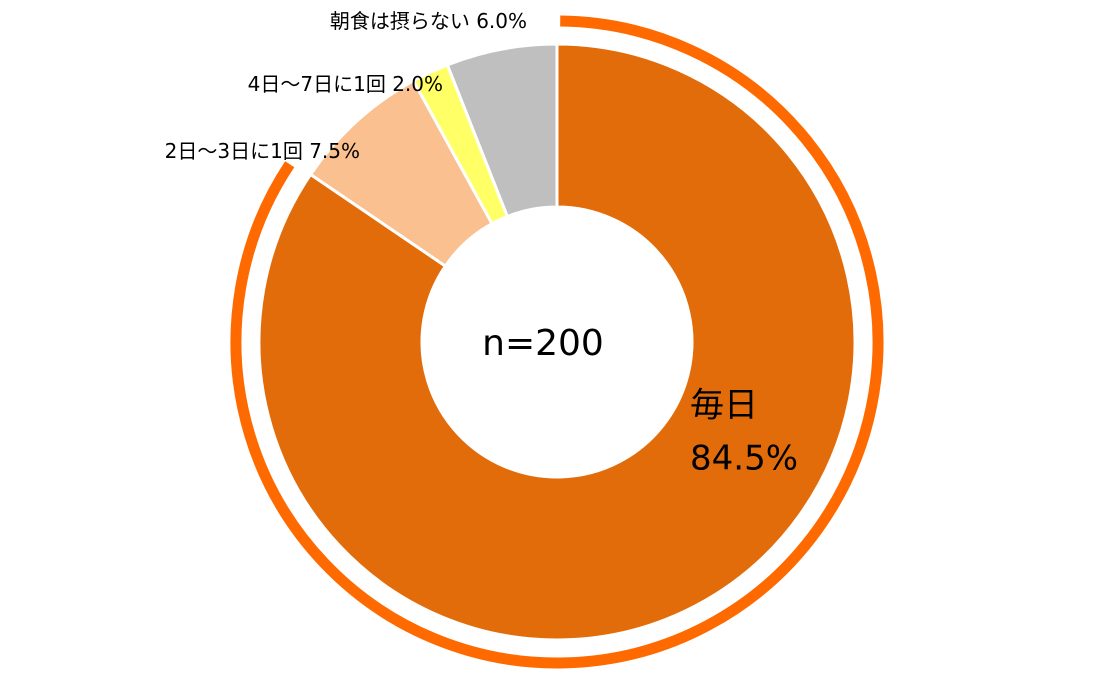 Image resolution: width=1112 pixels, height=673 pixels. What do you see at coordinates (334, 151) in the screenshot?
I see `value-label: 7.5%` at bounding box center [334, 151].